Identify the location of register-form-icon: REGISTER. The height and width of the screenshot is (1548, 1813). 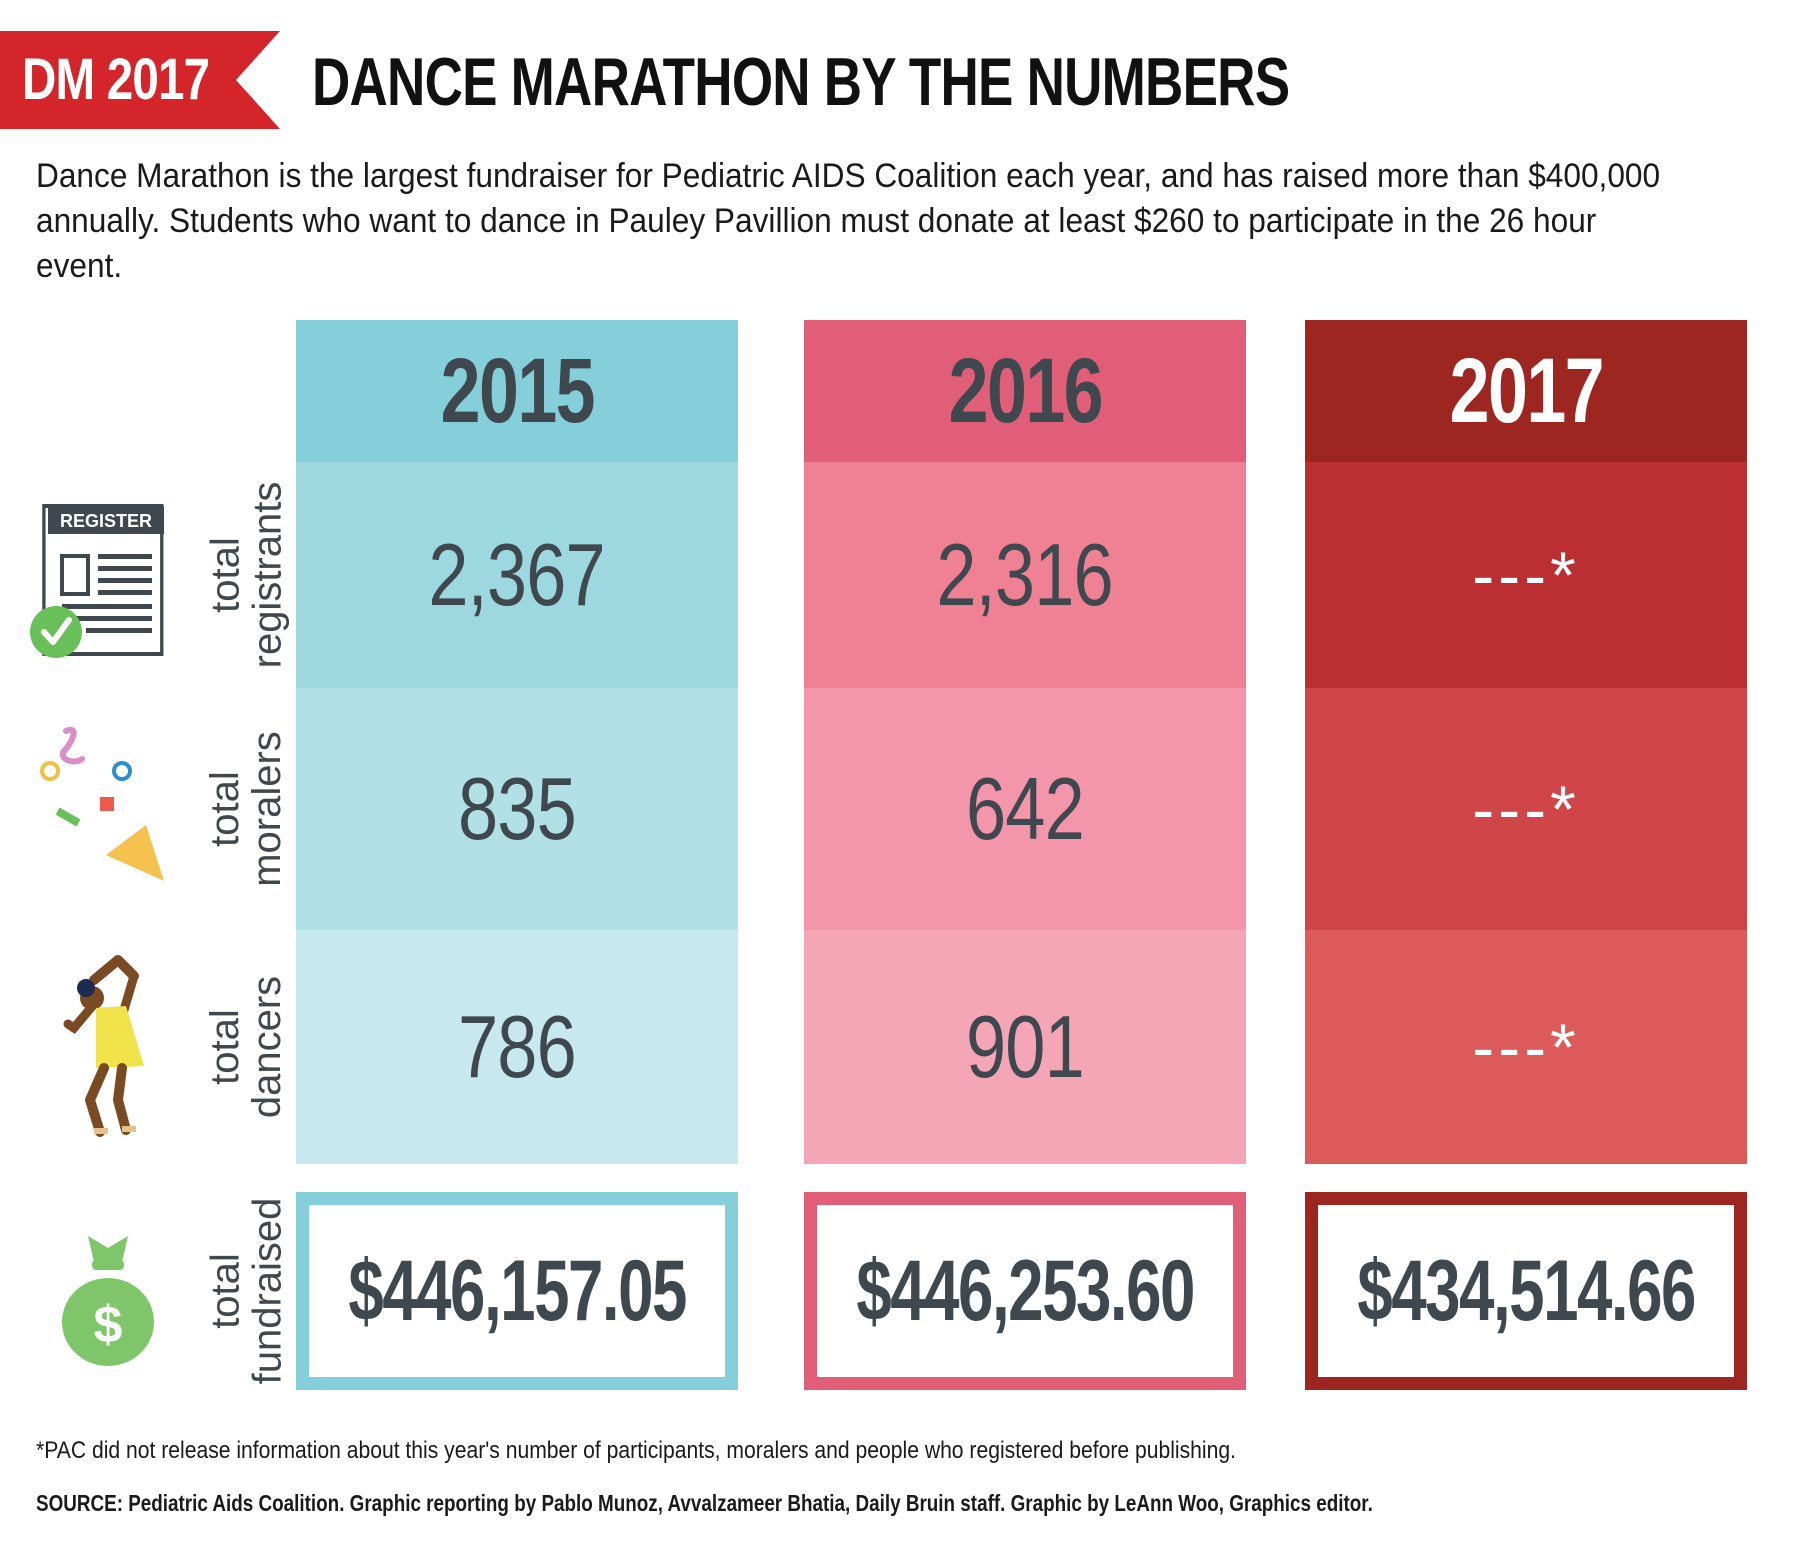
(96, 581).